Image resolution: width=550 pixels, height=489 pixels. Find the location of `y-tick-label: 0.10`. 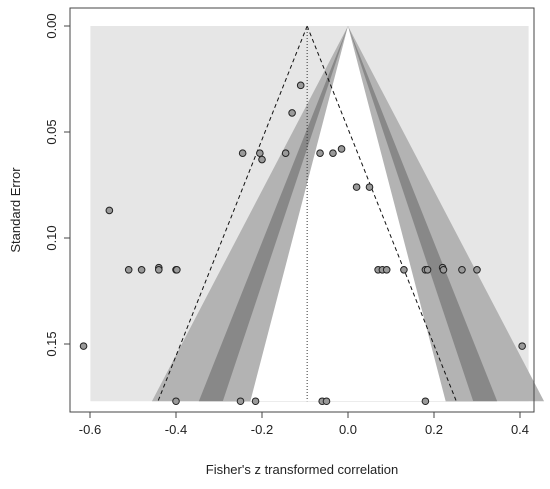

y-tick-label: 0.10 is located at coordinates (51, 237).